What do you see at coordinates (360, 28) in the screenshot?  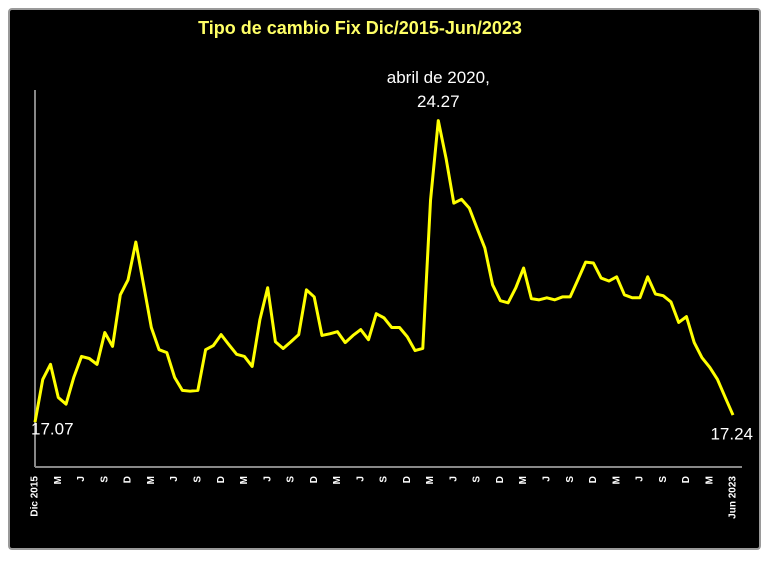 I see `chart-title: Tipo de cambio Fix Dic/2015-Jun/2023` at bounding box center [360, 28].